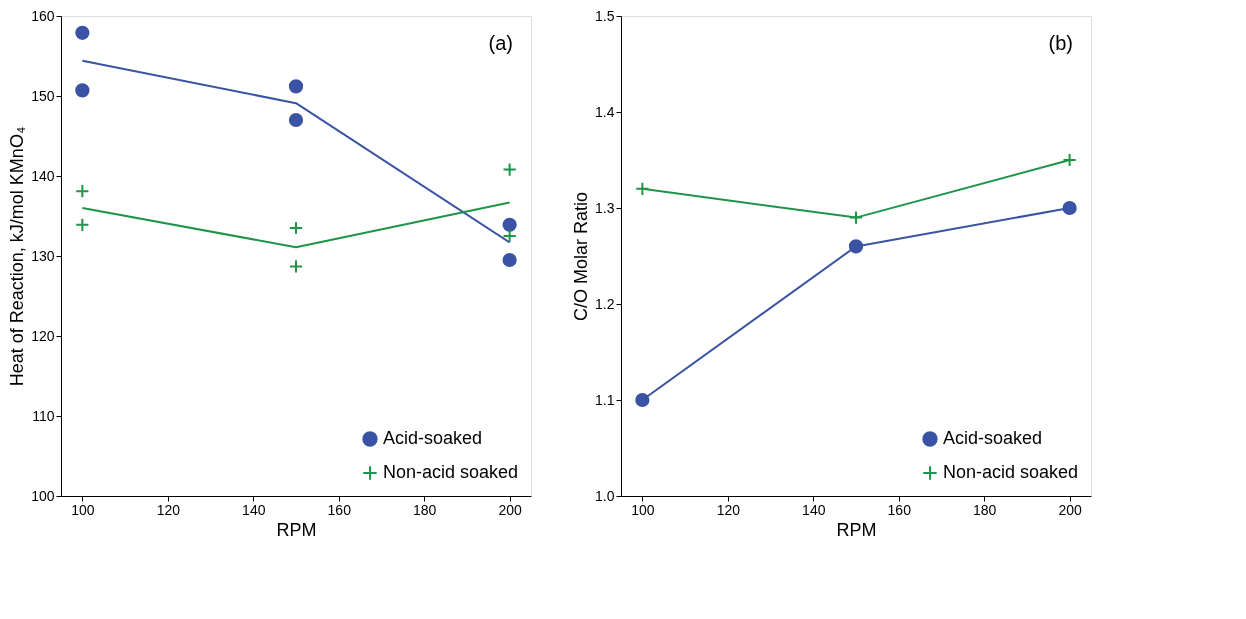 Image resolution: width=1246 pixels, height=619 pixels. What do you see at coordinates (43, 175) in the screenshot?
I see `y-tick-label: 140` at bounding box center [43, 175].